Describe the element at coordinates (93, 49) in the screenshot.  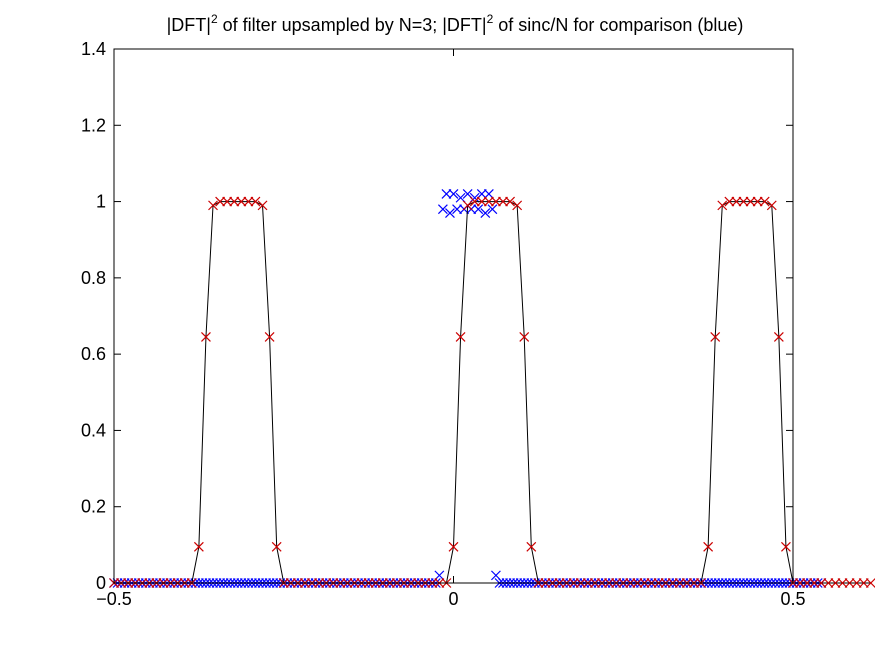
I see `y-tick-label: 1.4` at that location.